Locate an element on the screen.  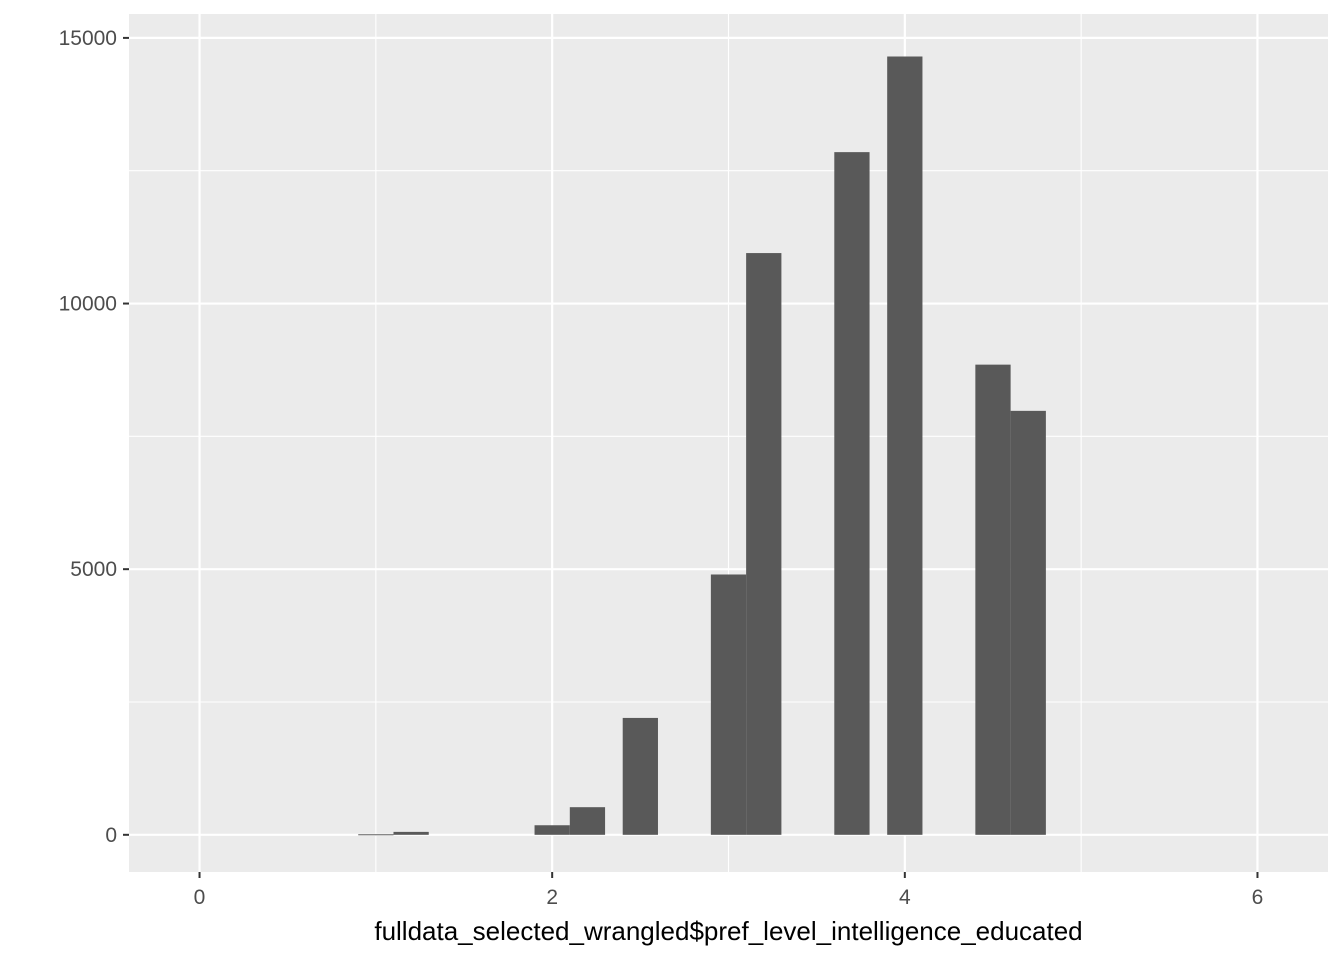
x-tick-label: 6 is located at coordinates (1258, 897).